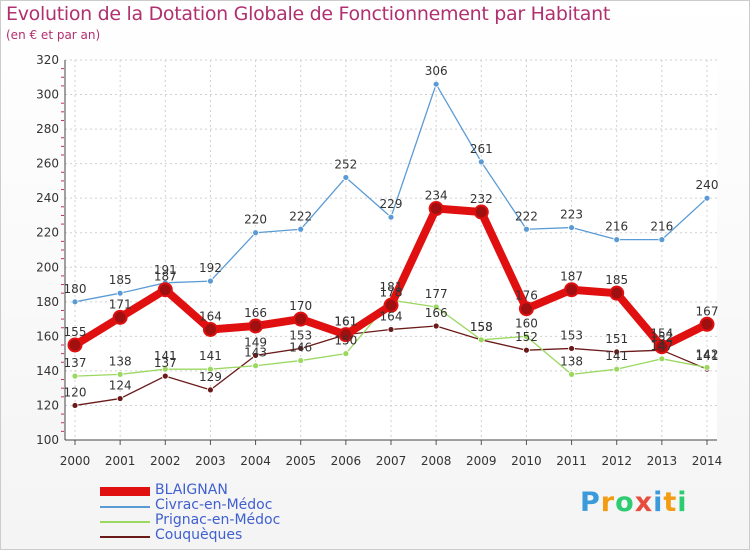  I want to click on proxiti-logo: Proxiti, so click(634, 502).